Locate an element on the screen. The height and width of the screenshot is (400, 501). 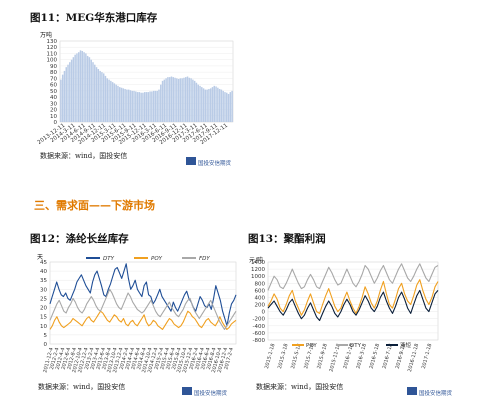
meg-y-tick: 90 is located at coordinates (53, 67).